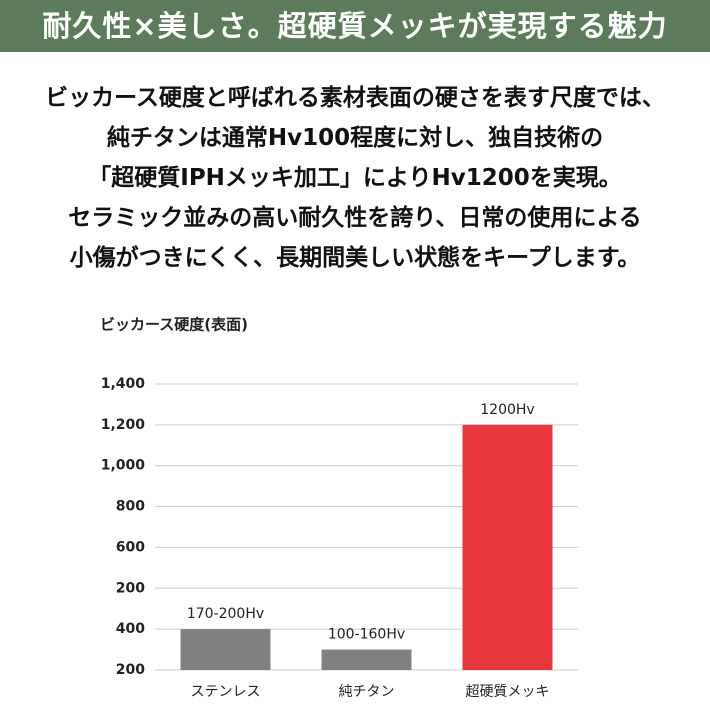 The width and height of the screenshot is (710, 710). What do you see at coordinates (355, 218) in the screenshot?
I see `text-line: セラミック並みの高い耐久性を誇り、日常の使用による` at bounding box center [355, 218].